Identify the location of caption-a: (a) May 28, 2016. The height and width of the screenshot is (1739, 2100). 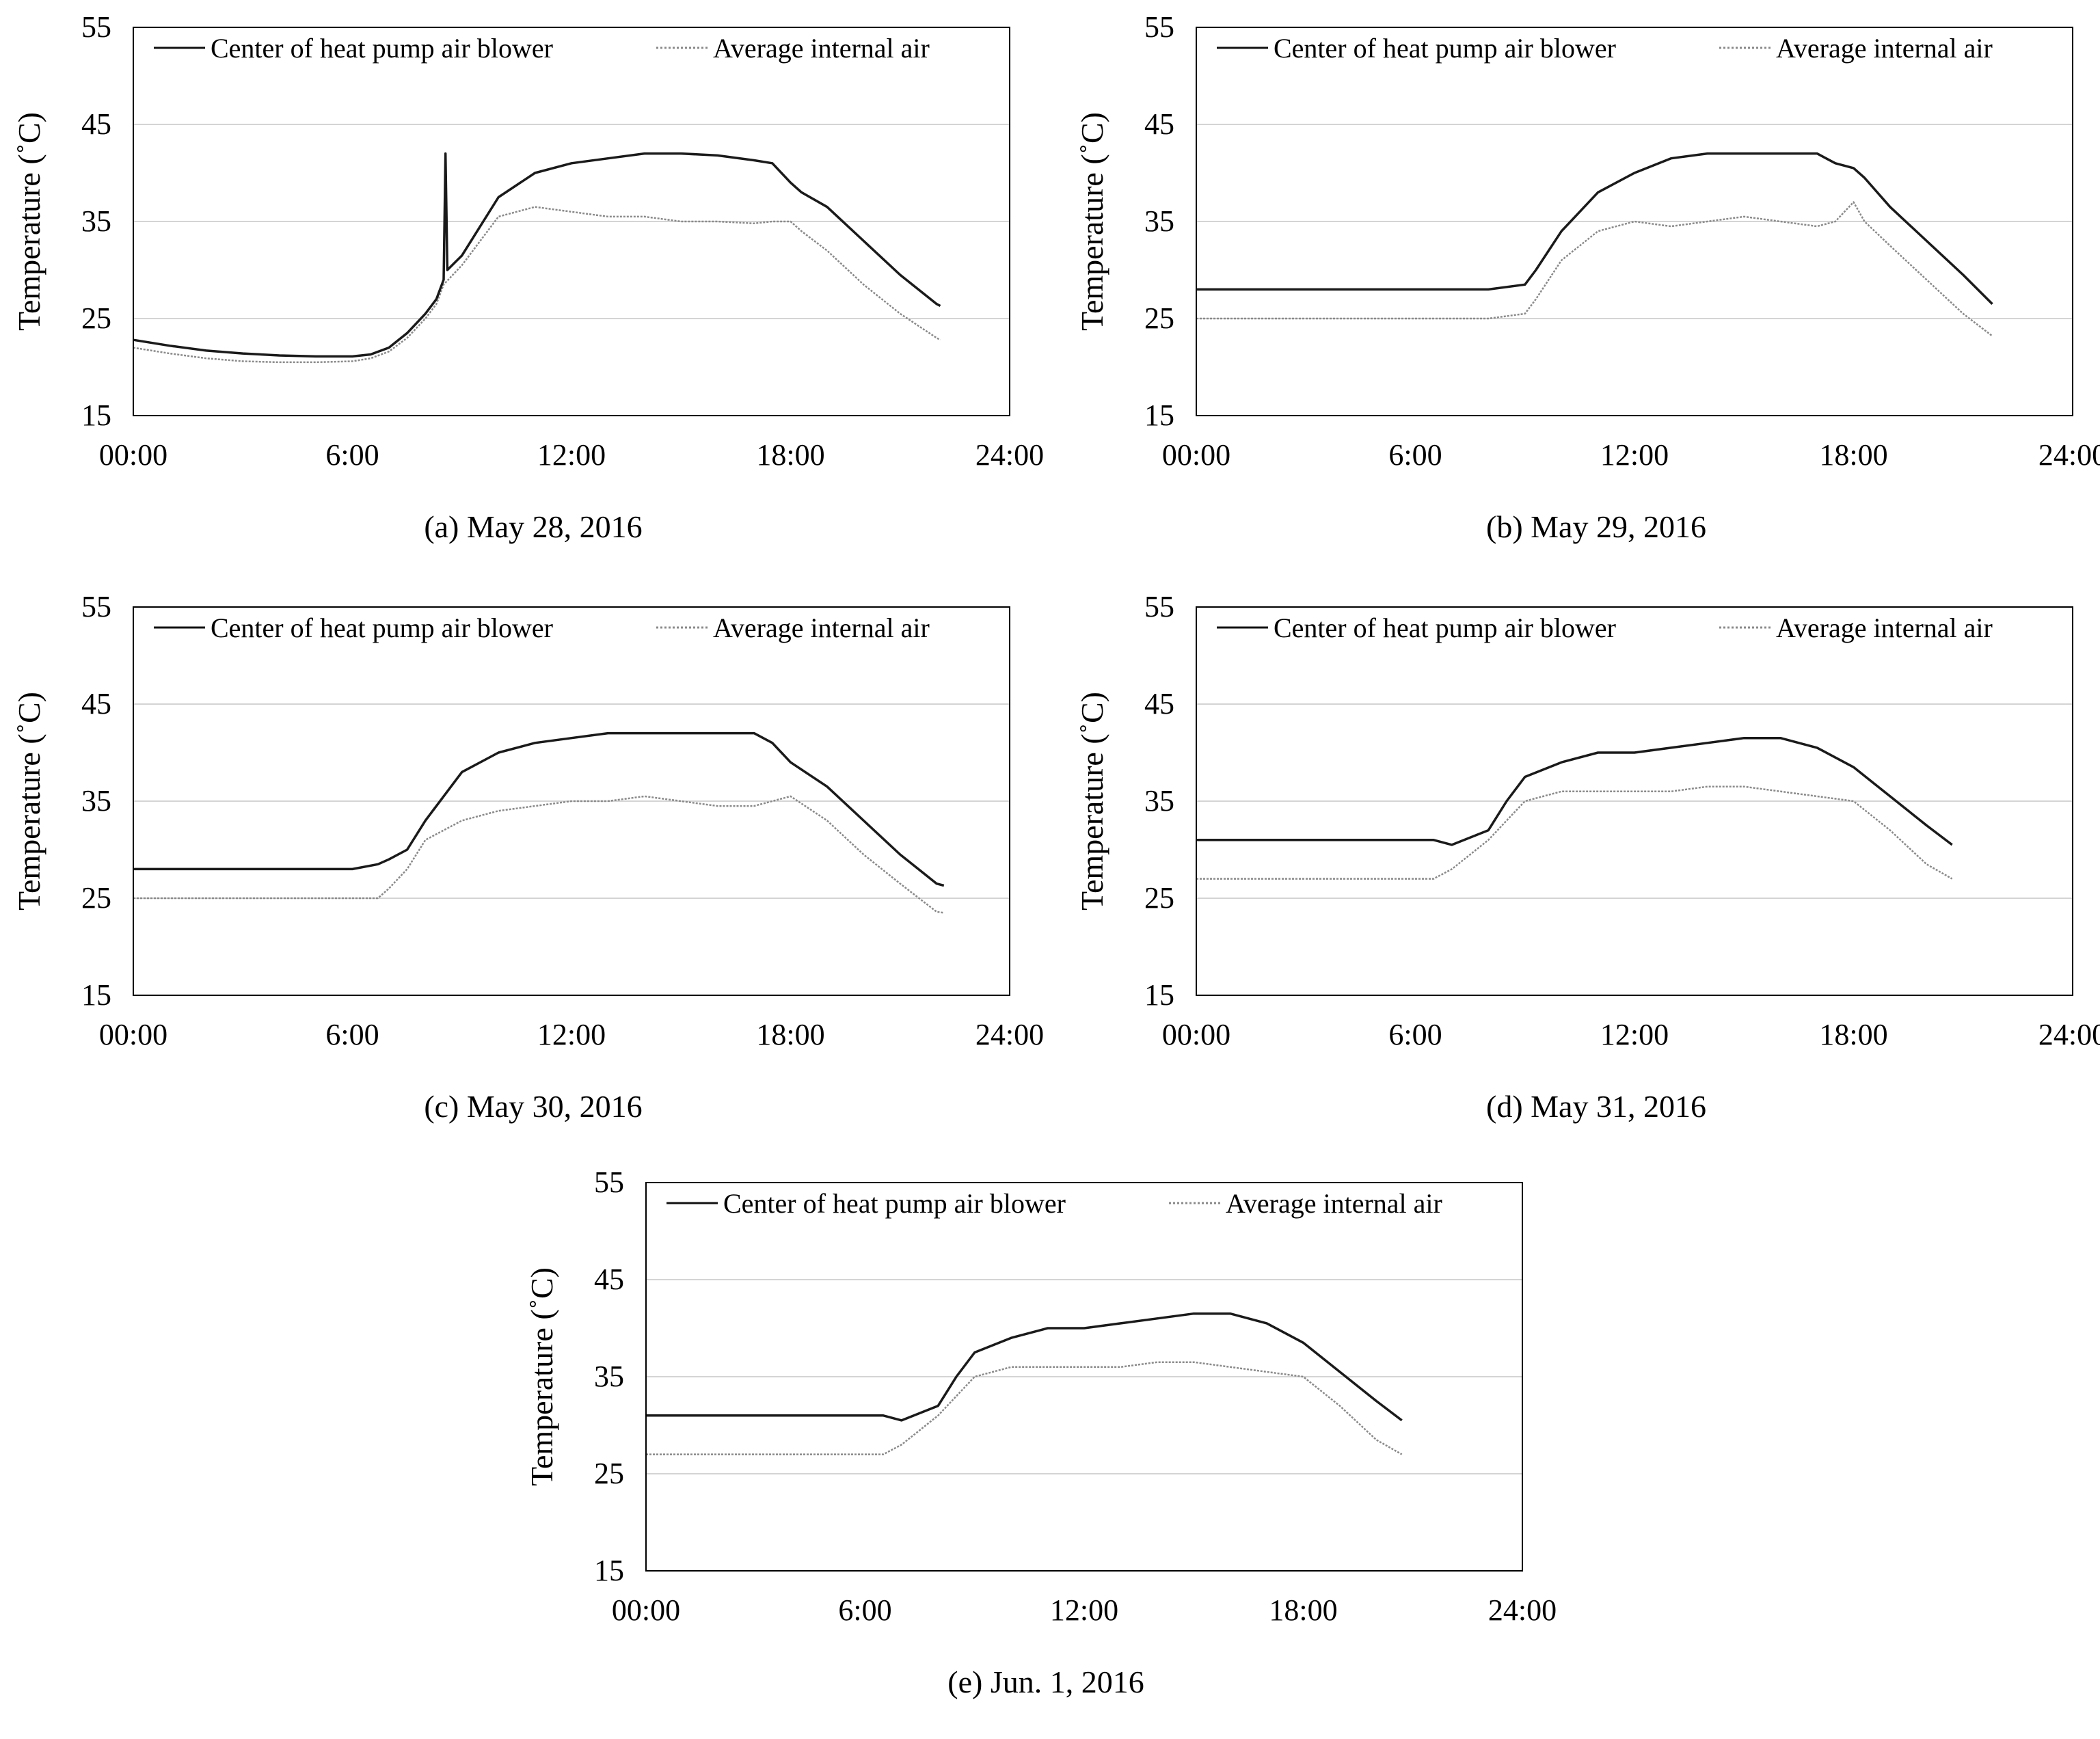
(533, 526).